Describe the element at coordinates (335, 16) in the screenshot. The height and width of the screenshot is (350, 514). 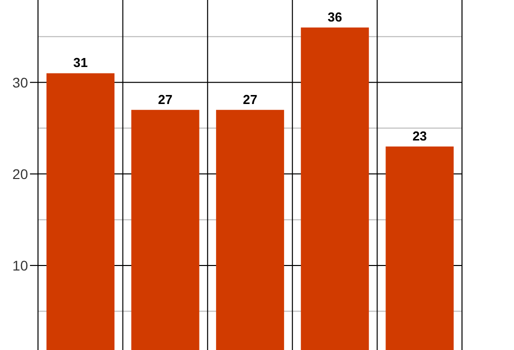
I see `data-label: 36` at that location.